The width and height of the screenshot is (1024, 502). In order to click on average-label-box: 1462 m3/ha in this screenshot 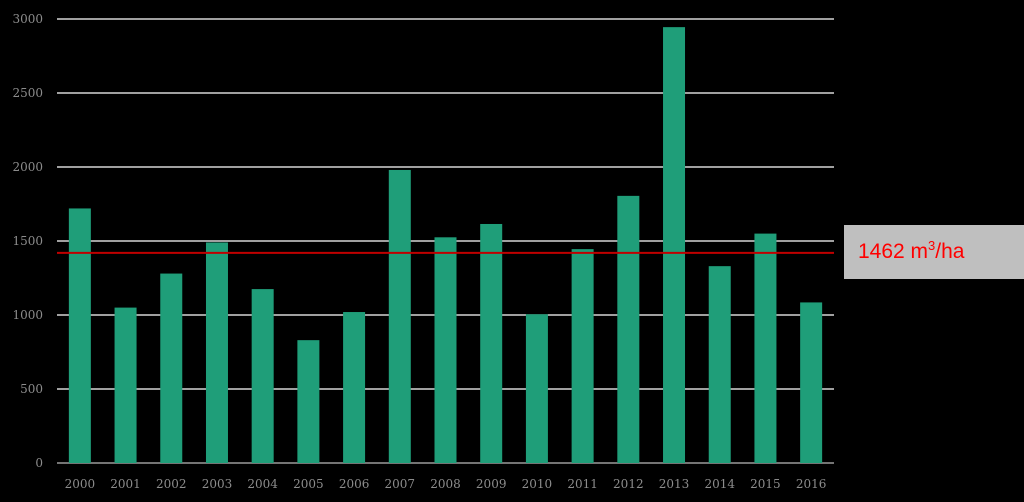, I will do `click(934, 252)`.